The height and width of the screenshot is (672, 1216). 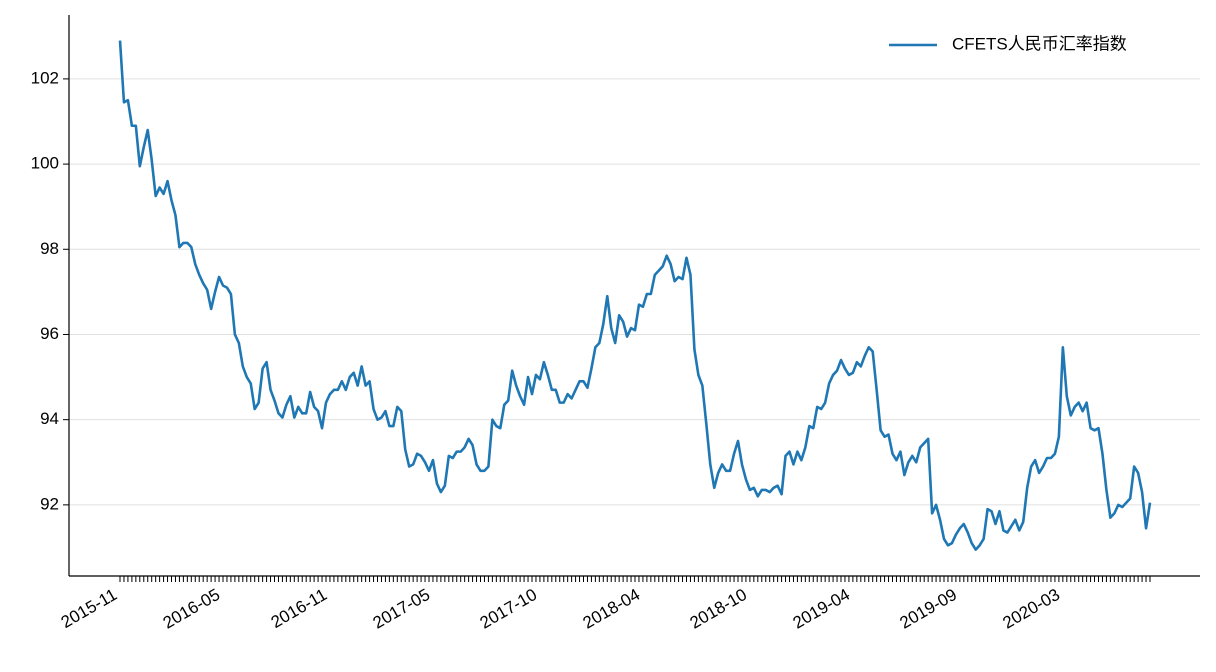 What do you see at coordinates (719, 609) in the screenshot?
I see `x-tick-label: 2018-10` at bounding box center [719, 609].